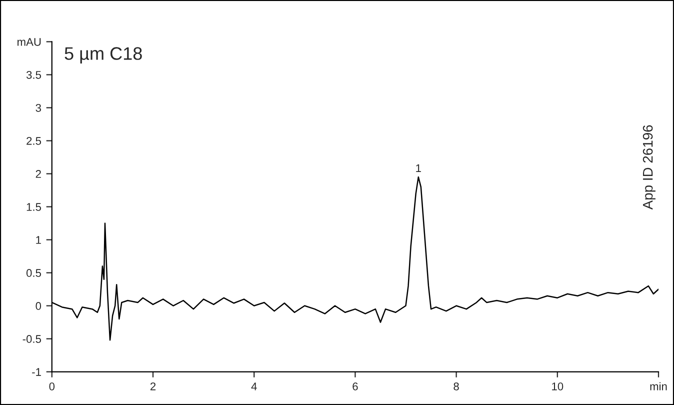  Describe the element at coordinates (456, 386) in the screenshot. I see `x-tick-label: 8` at that location.